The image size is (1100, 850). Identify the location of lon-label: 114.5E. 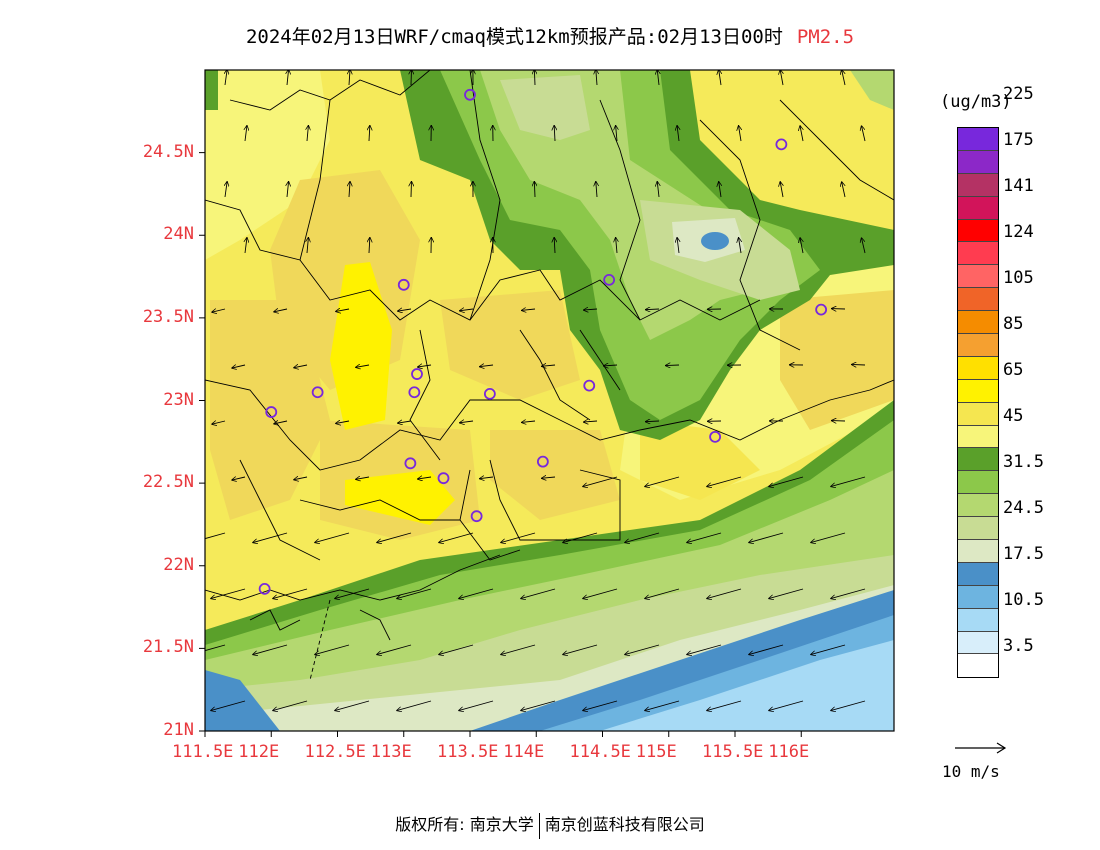
(600, 752).